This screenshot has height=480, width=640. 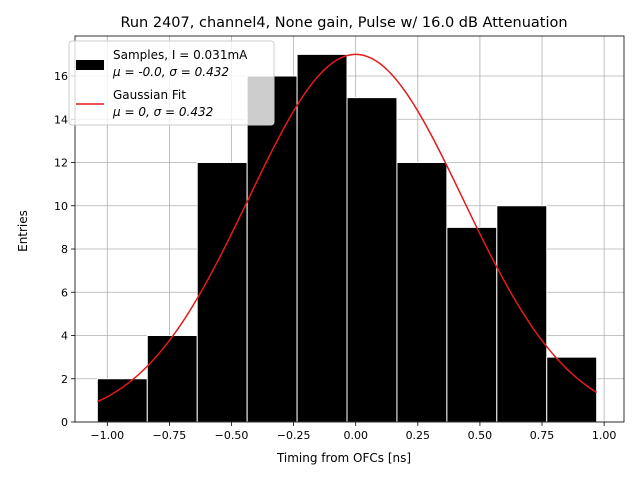 What do you see at coordinates (355, 435) in the screenshot?
I see `x-tick-label-4: 0.00` at bounding box center [355, 435].